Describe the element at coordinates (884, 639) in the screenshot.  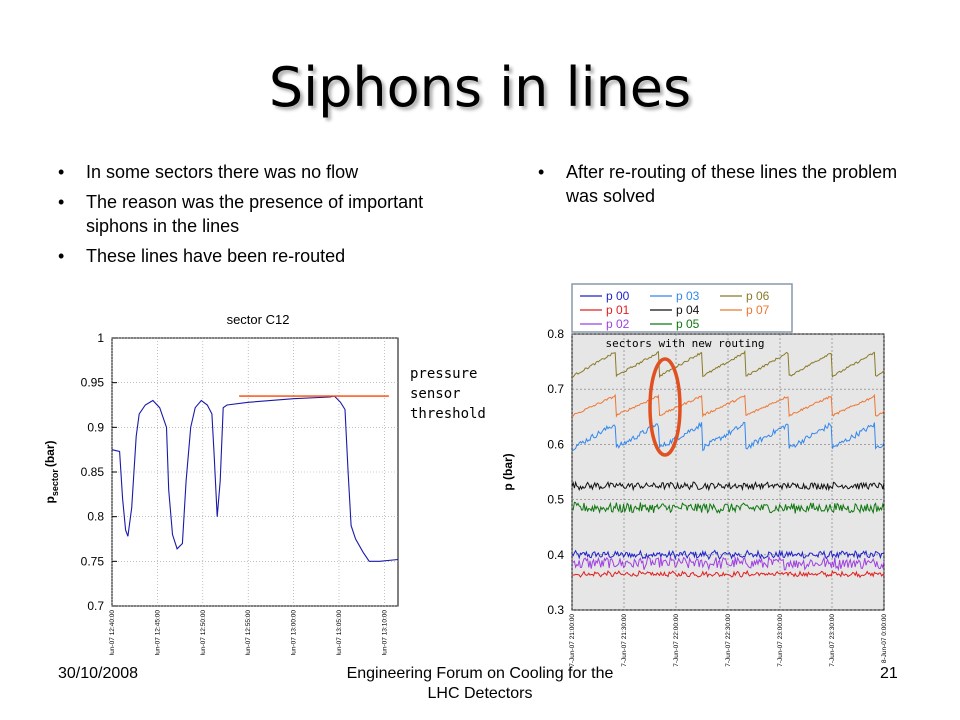
I see `x-tick-label: 8-Jun-07 0:00:00` at that location.